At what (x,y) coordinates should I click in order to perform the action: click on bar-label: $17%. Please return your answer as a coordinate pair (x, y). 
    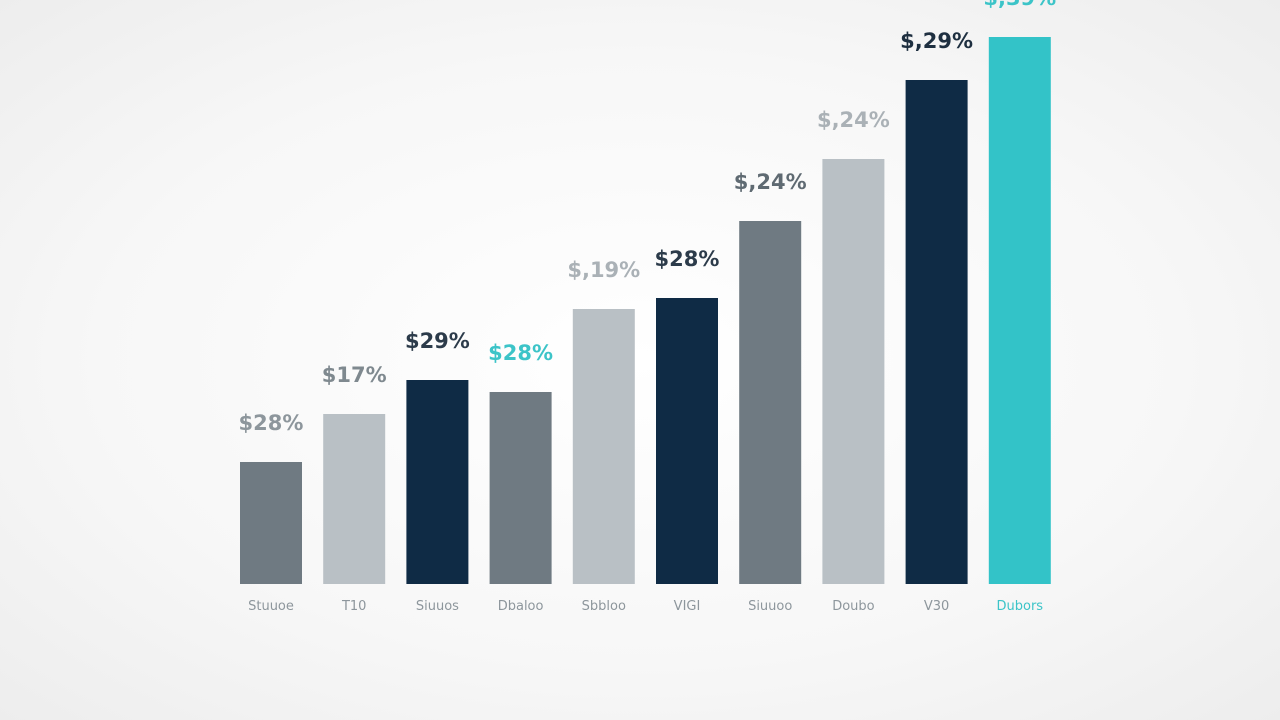
    Looking at the image, I should click on (354, 375).